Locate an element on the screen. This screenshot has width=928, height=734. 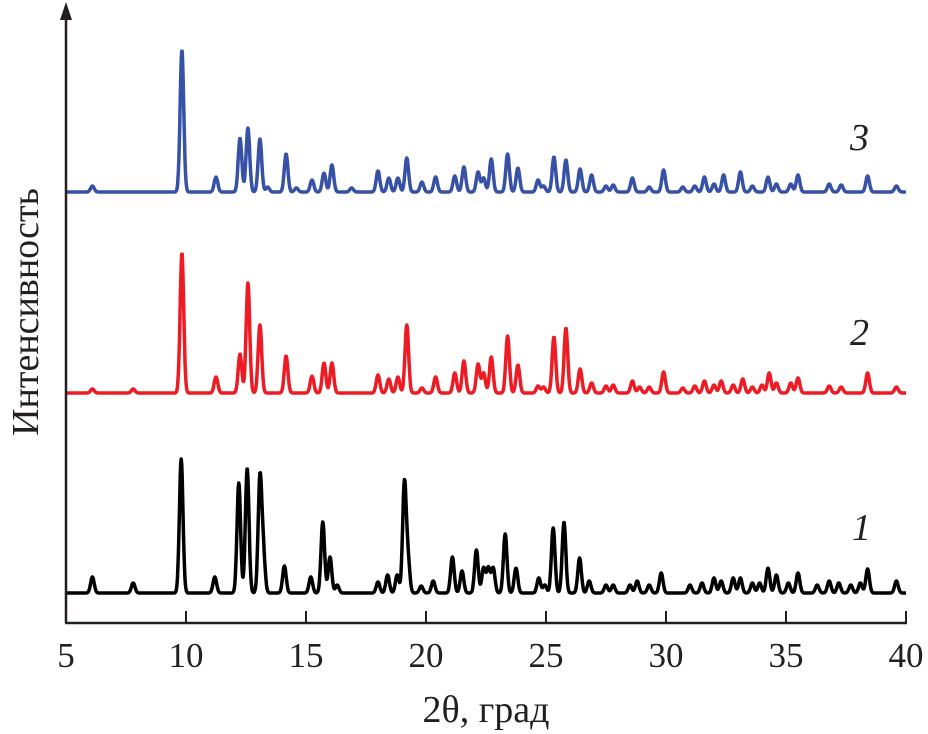
y-axis-arrow-icon is located at coordinates (66, 11).